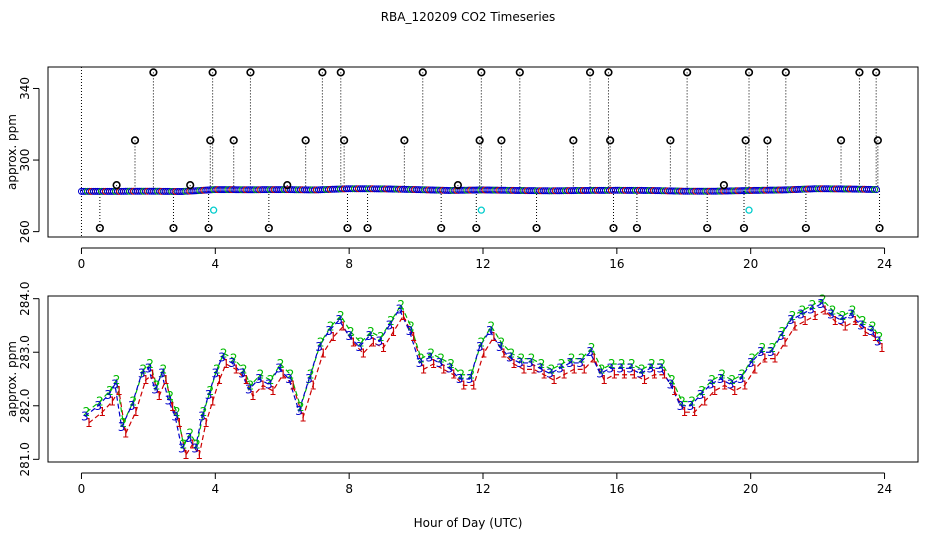 This screenshot has width=936, height=540. What do you see at coordinates (349, 489) in the screenshot?
I see `bottom-x-tick-label: 8` at bounding box center [349, 489].